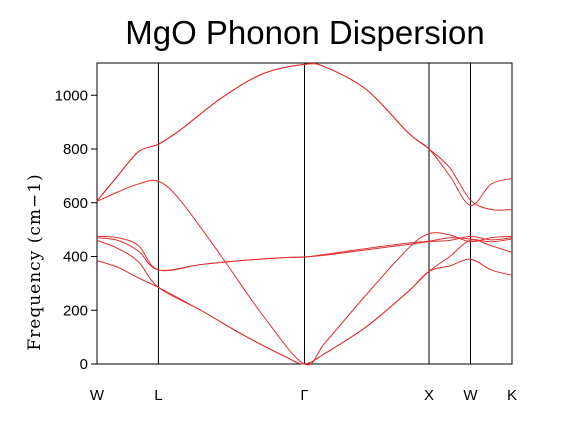  I want to click on y-axis-label: Frequency (cm−1), so click(35, 261).